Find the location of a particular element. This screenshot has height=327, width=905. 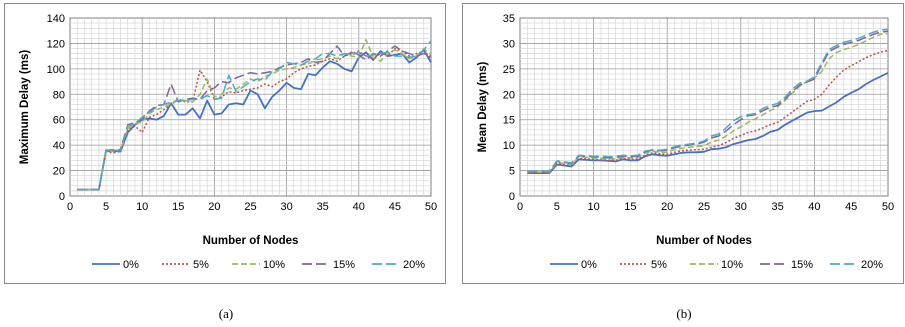

panel-caption: (a) is located at coordinates (226, 313).